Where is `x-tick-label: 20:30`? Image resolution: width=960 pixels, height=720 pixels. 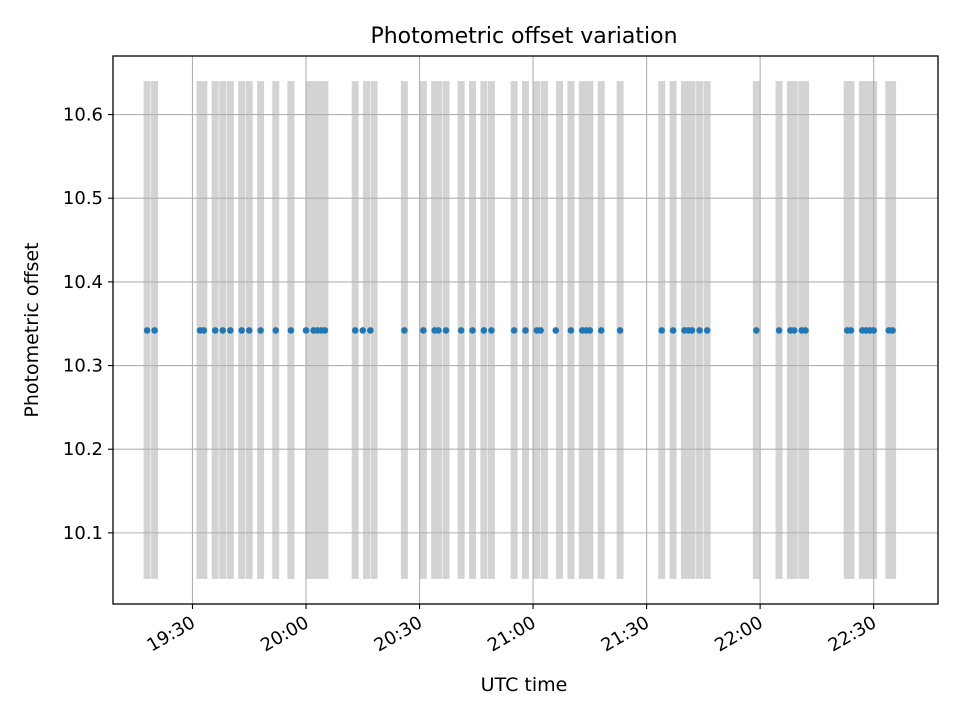 x-tick-label: 20:30 is located at coordinates (398, 634).